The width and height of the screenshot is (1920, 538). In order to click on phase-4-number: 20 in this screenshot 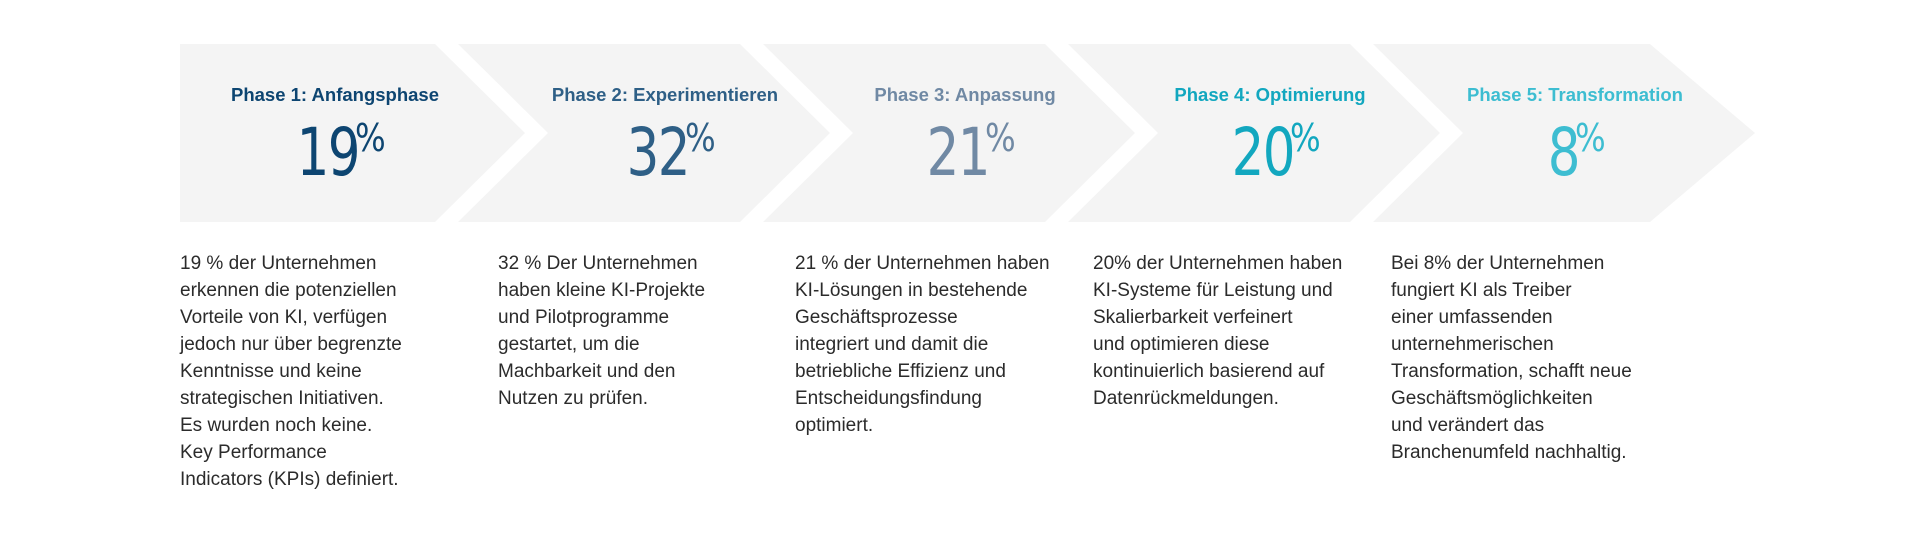, I will do `click(1263, 152)`.